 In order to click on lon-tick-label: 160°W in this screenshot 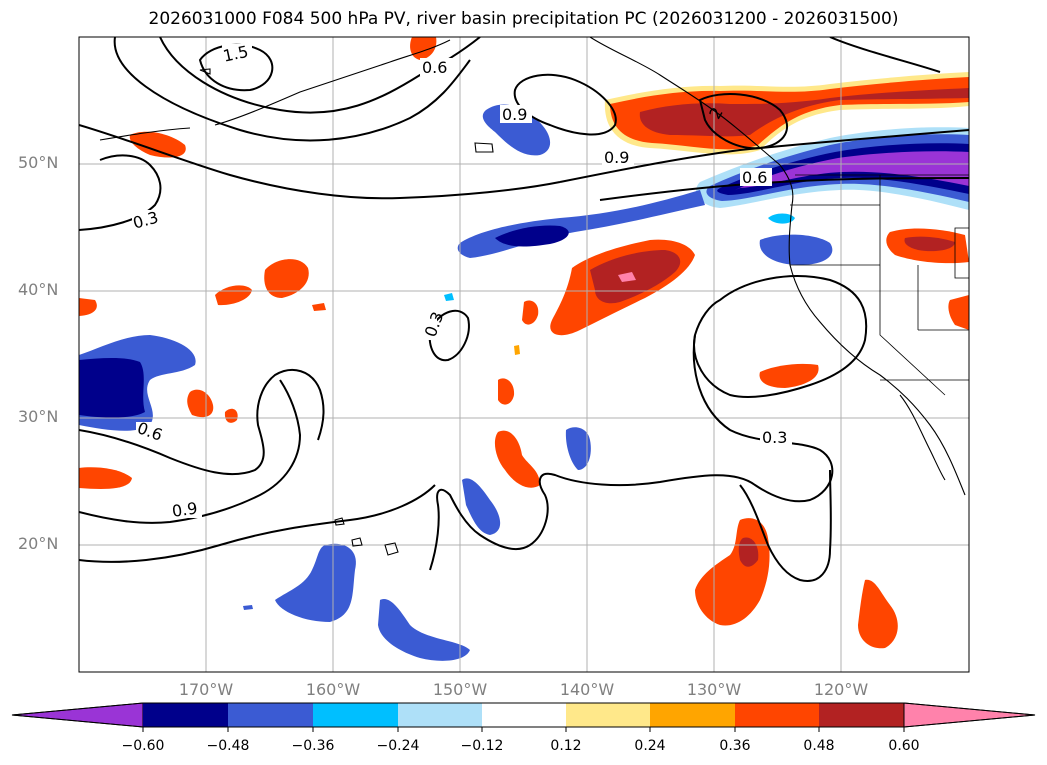, I will do `click(333, 689)`.